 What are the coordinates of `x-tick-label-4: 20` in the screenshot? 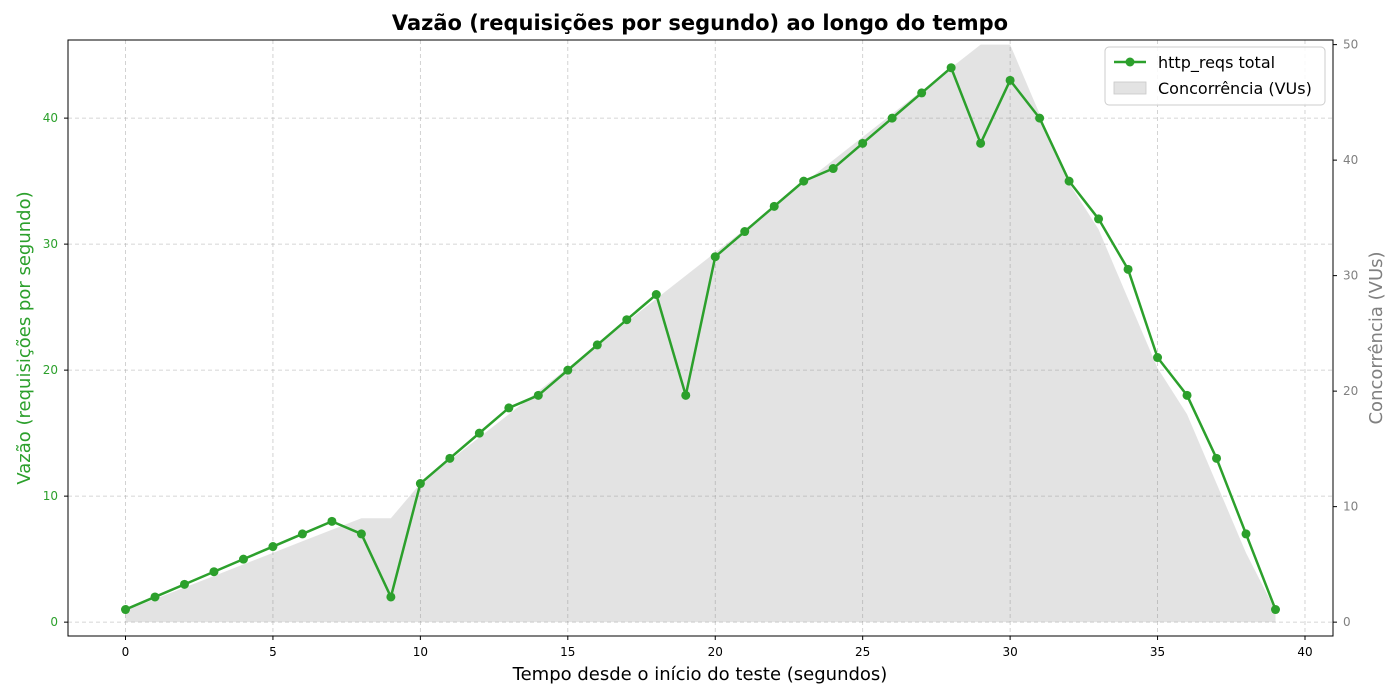 It's located at (715, 652).